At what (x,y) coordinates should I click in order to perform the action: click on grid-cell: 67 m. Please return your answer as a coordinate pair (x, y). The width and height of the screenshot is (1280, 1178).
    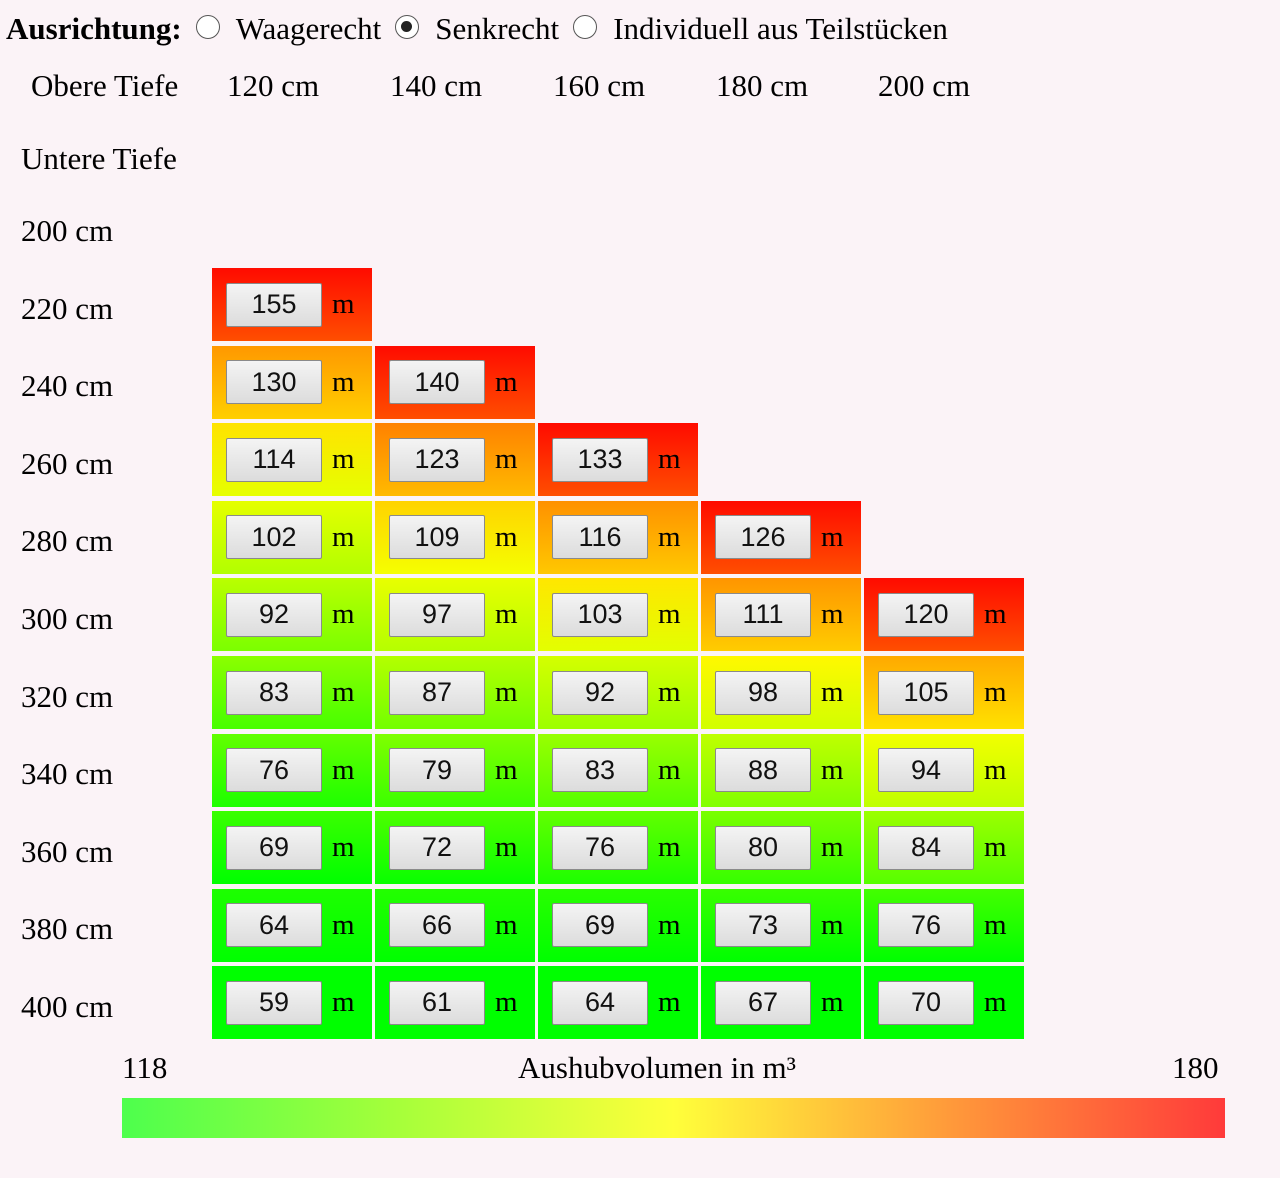
    Looking at the image, I should click on (781, 1003).